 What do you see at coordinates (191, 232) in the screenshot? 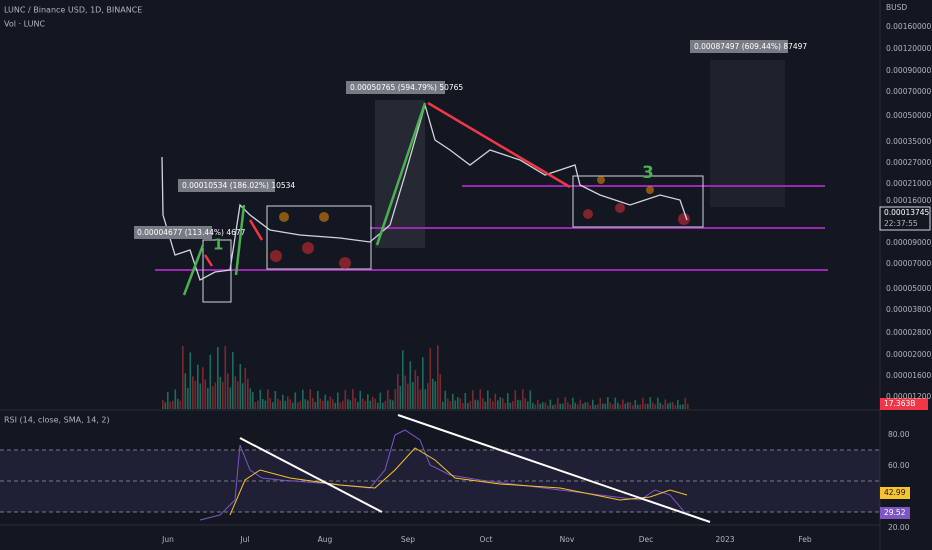
I see `move-label: 0.00004677 (113.44%) 4677` at bounding box center [191, 232].